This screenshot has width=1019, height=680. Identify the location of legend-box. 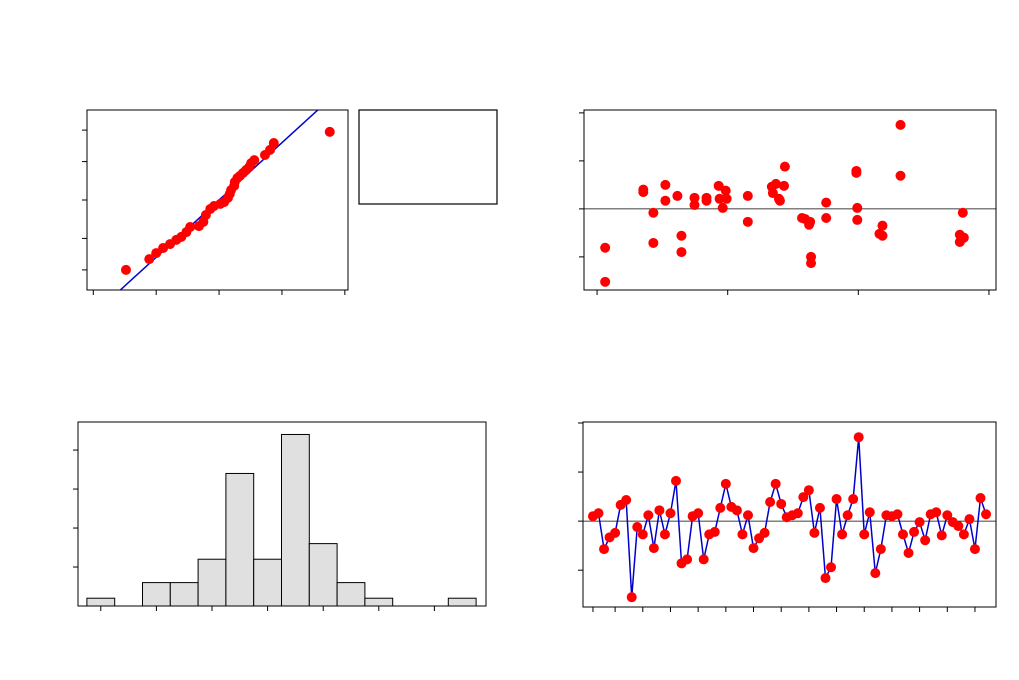
(428, 157).